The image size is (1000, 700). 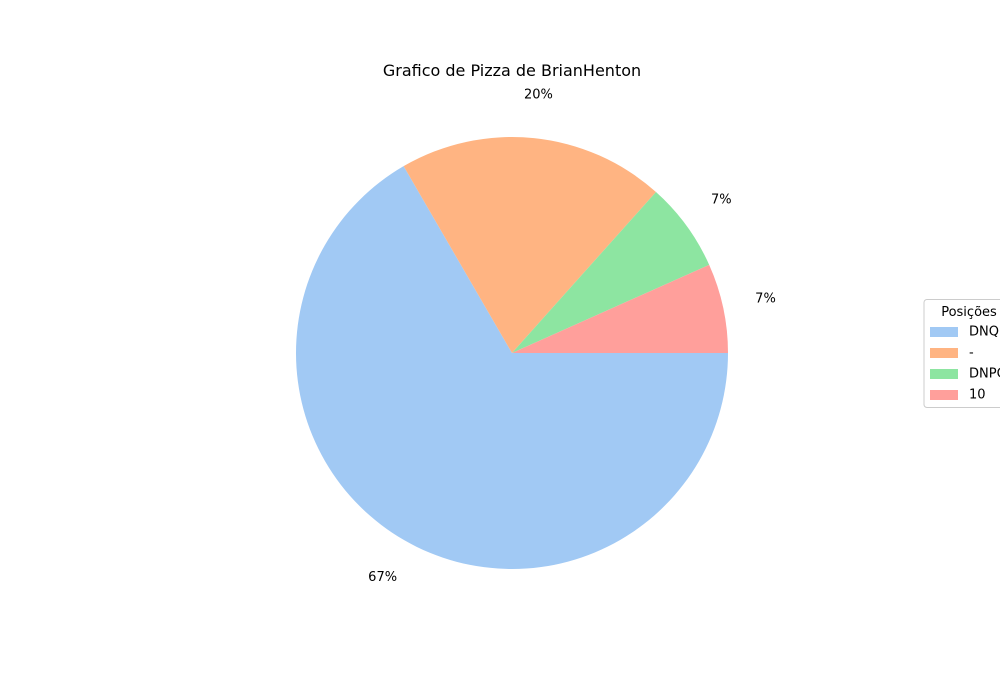 I want to click on legend-swatch-dash, so click(x=944, y=353).